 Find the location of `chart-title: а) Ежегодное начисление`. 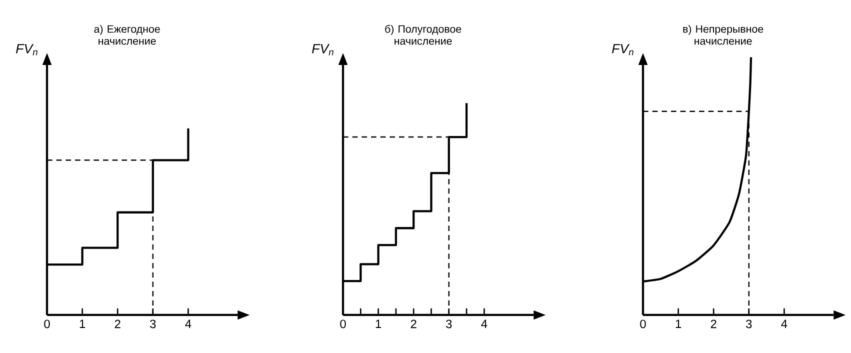

chart-title: а) Ежегодное начисление is located at coordinates (127, 34).